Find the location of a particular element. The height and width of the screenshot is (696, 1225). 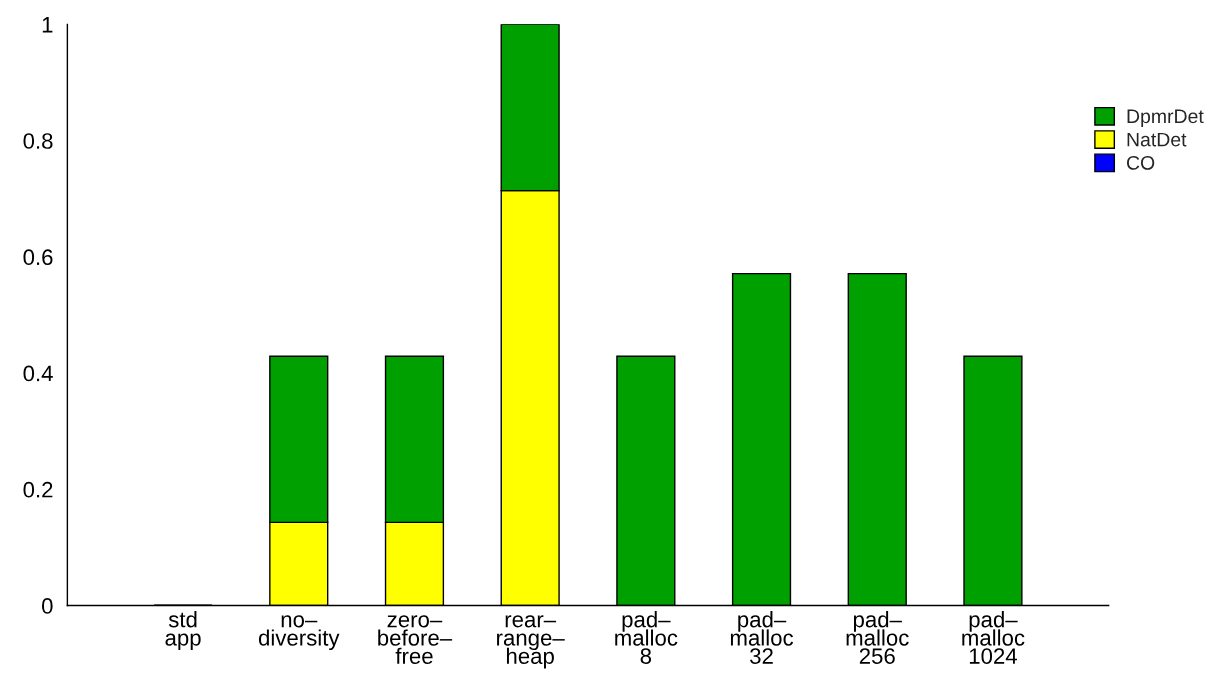

legend-label: DpmrDet is located at coordinates (1165, 118).